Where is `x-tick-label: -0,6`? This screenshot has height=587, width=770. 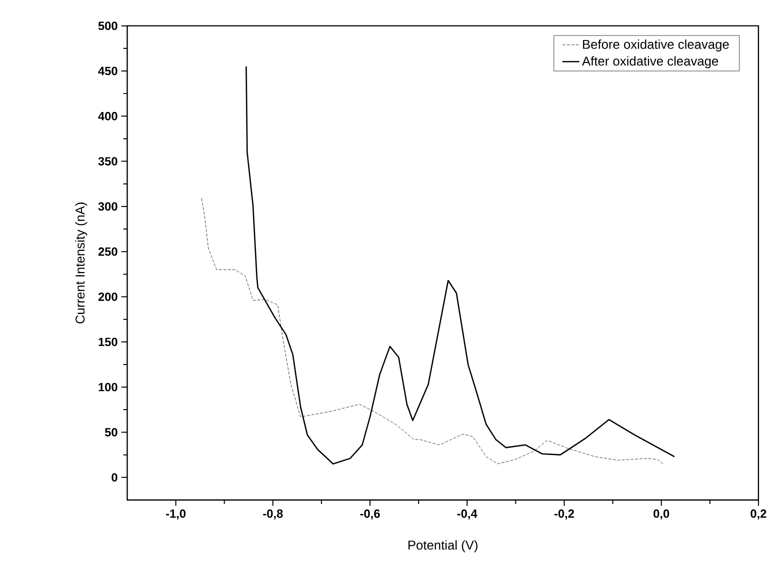 x-tick-label: -0,6 is located at coordinates (370, 514).